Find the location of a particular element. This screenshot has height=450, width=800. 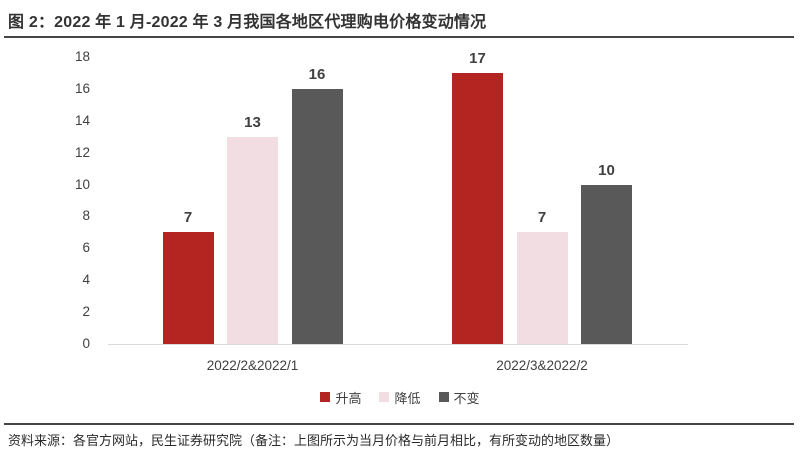

legend-item-unchanged: 不变 is located at coordinates (459, 397).